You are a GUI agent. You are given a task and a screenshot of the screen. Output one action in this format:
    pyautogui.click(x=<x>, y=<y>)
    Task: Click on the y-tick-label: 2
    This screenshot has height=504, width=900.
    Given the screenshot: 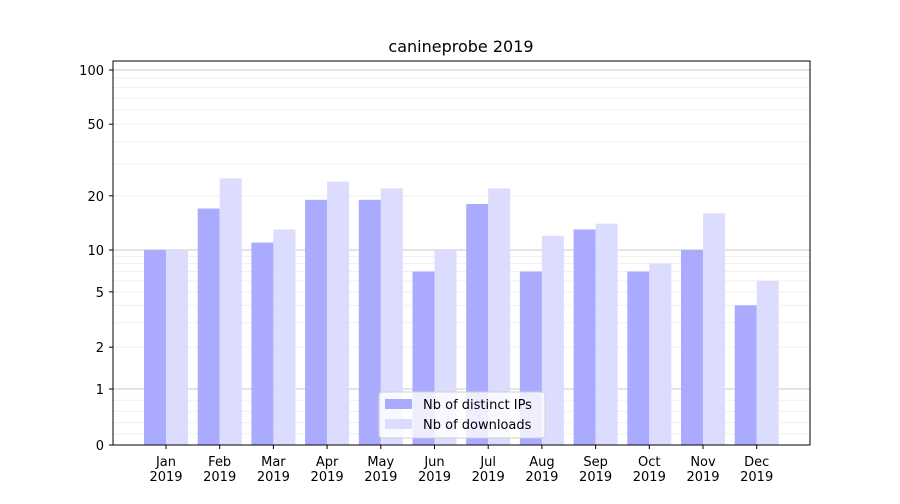 What is the action you would take?
    pyautogui.click(x=100, y=348)
    